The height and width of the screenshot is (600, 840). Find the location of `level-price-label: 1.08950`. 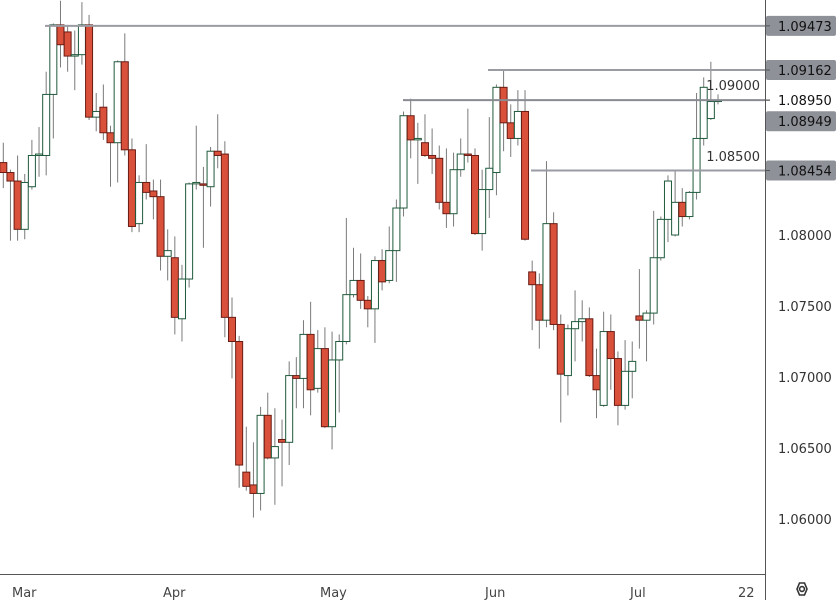

level-price-label: 1.08950 is located at coordinates (805, 101).